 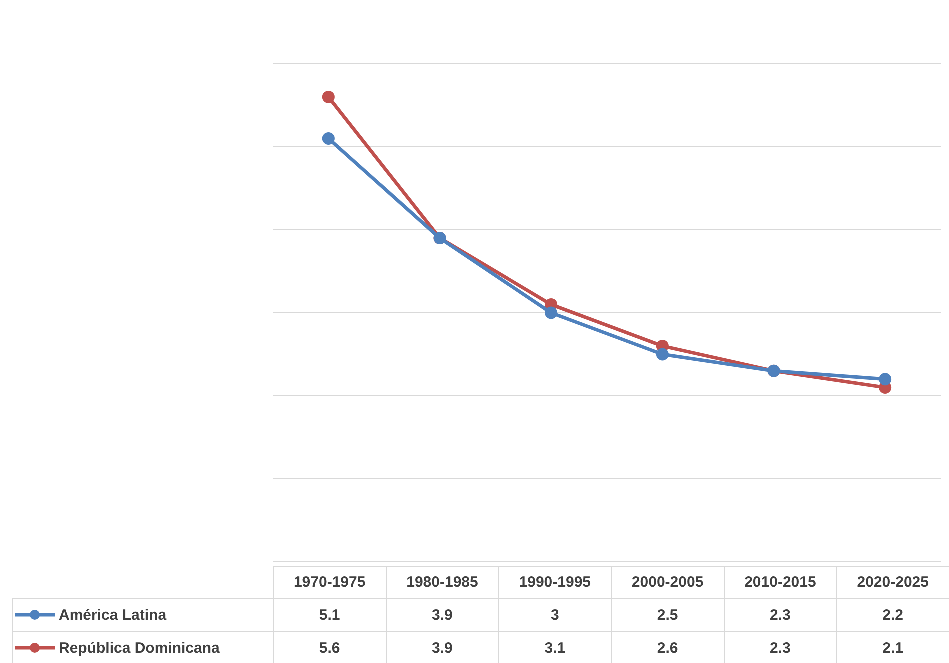 What do you see at coordinates (442, 582) in the screenshot?
I see `x-tick-label: 1980-1985` at bounding box center [442, 582].